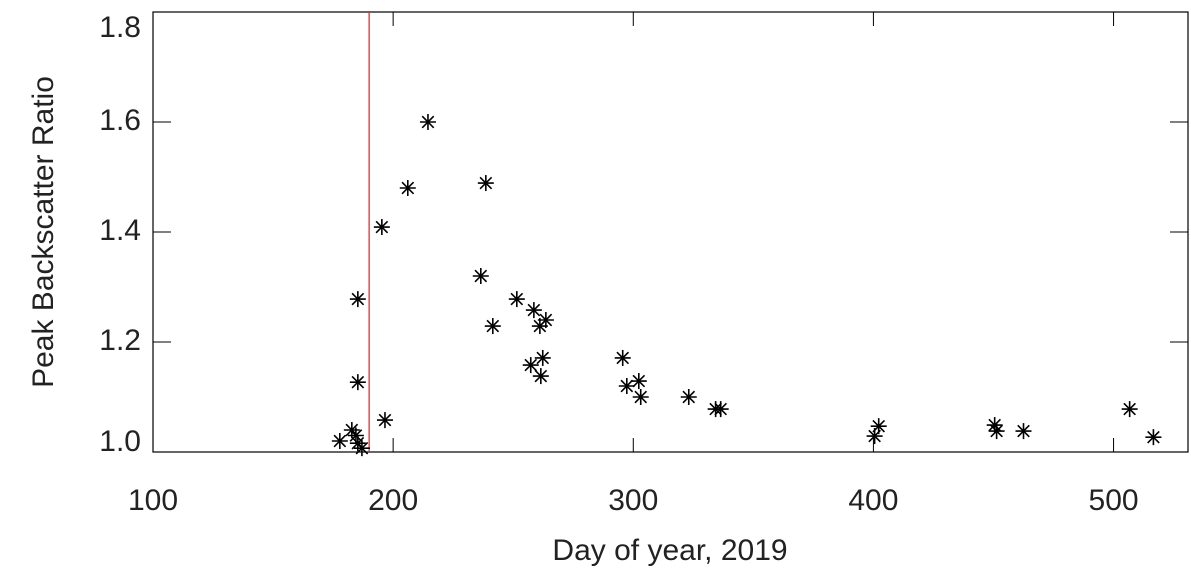 Image resolution: width=1191 pixels, height=577 pixels. What do you see at coordinates (873, 500) in the screenshot?
I see `x-tick-label: 400` at bounding box center [873, 500].